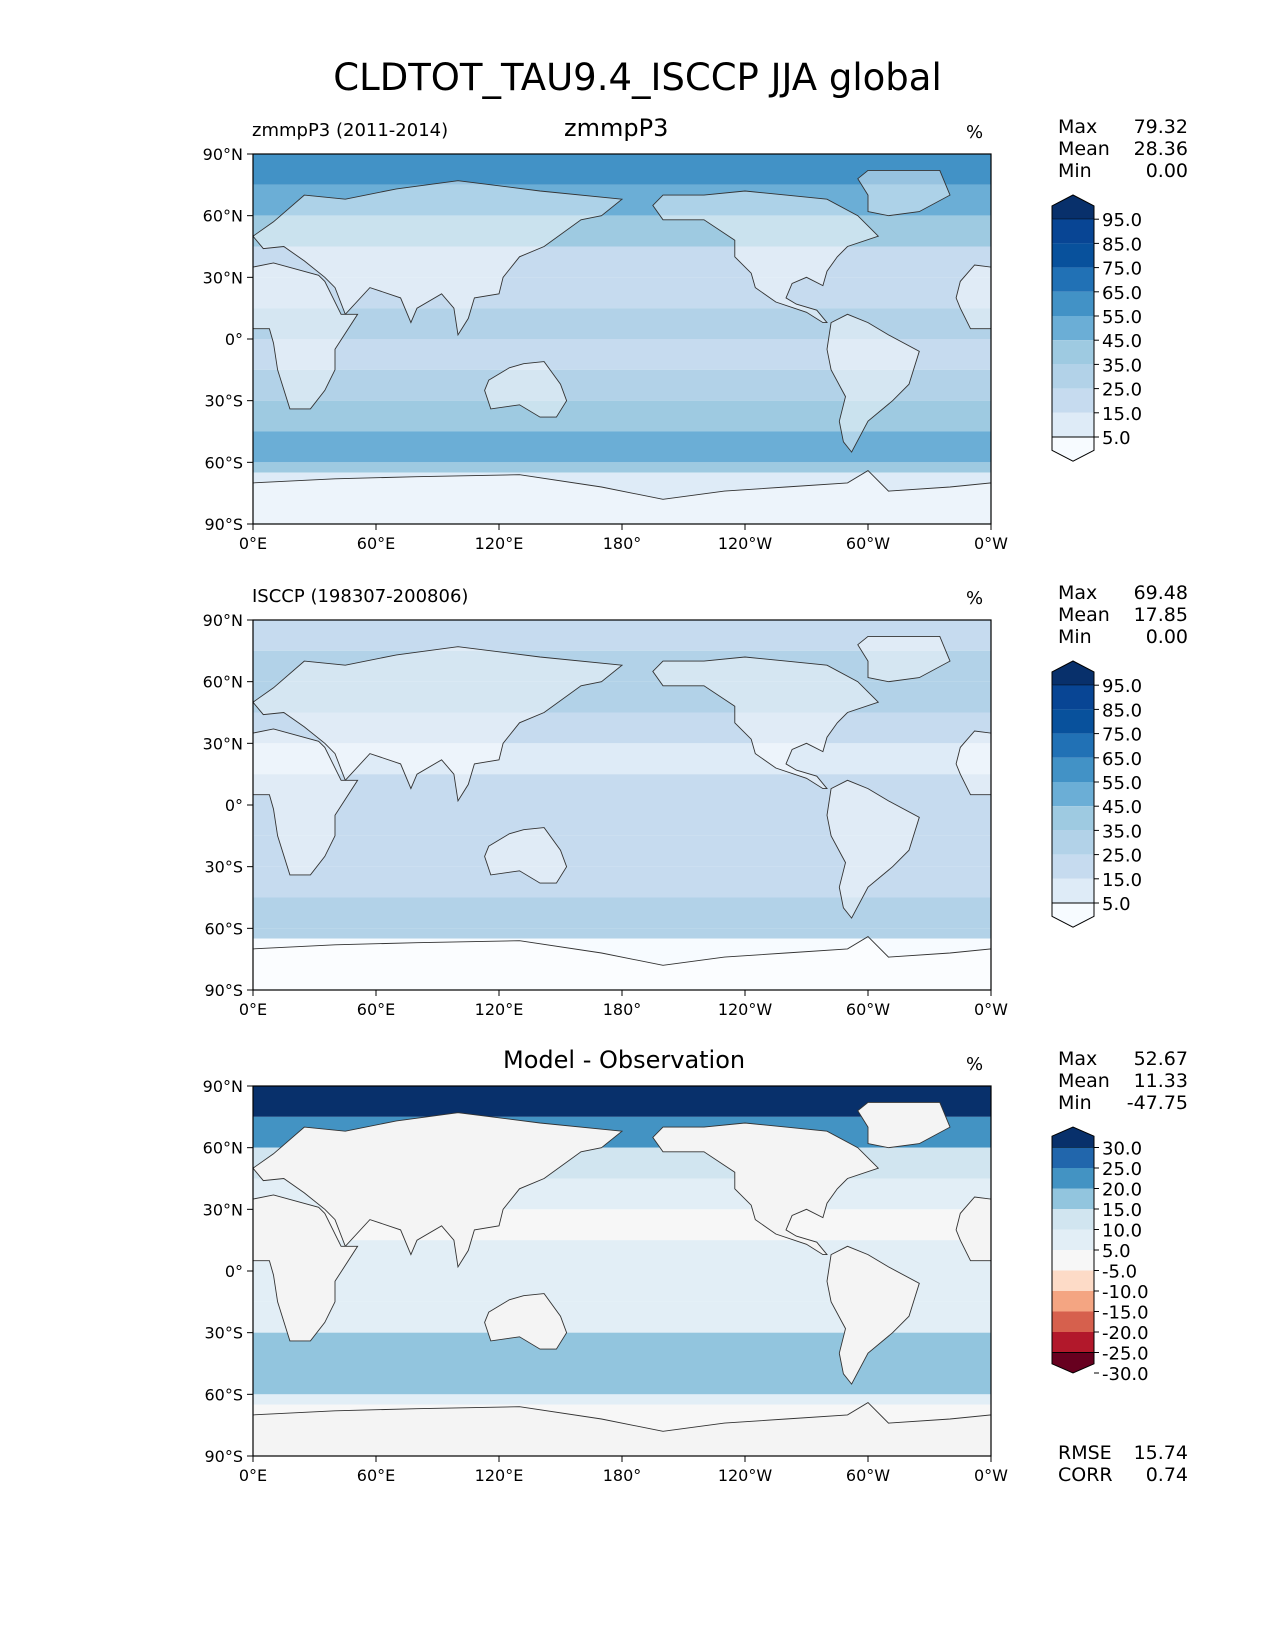 The image size is (1275, 1650). What do you see at coordinates (1116, 904) in the screenshot?
I see `colorbar-label: 5.0` at bounding box center [1116, 904].